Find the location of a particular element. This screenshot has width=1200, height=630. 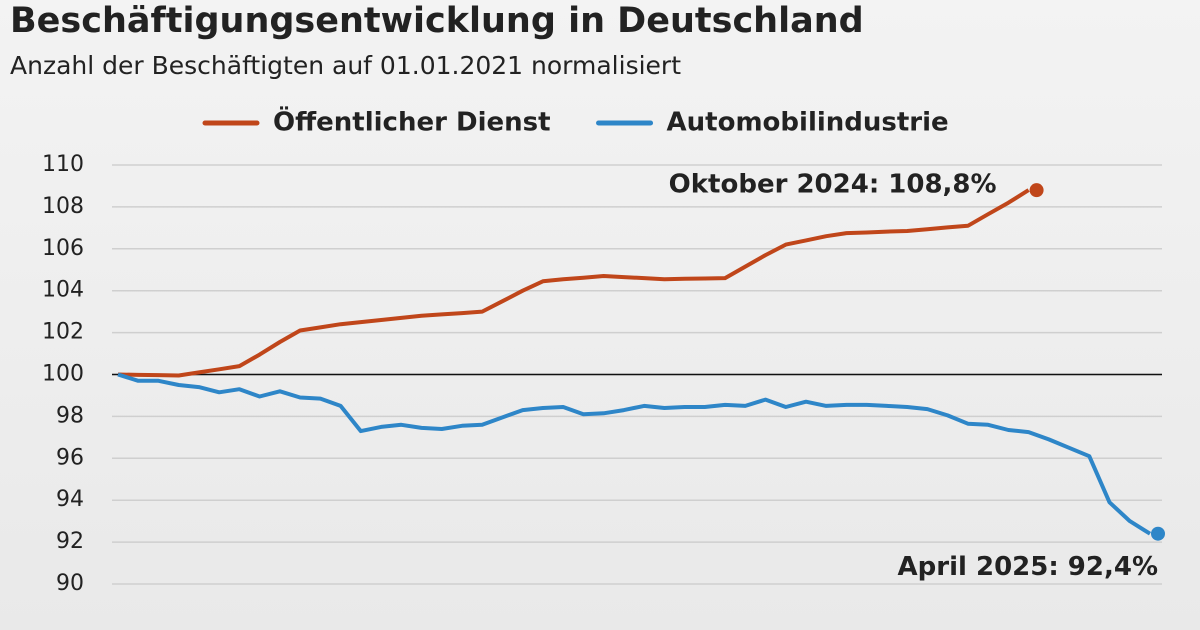

legend-label: Automobilindustrie is located at coordinates (808, 123).